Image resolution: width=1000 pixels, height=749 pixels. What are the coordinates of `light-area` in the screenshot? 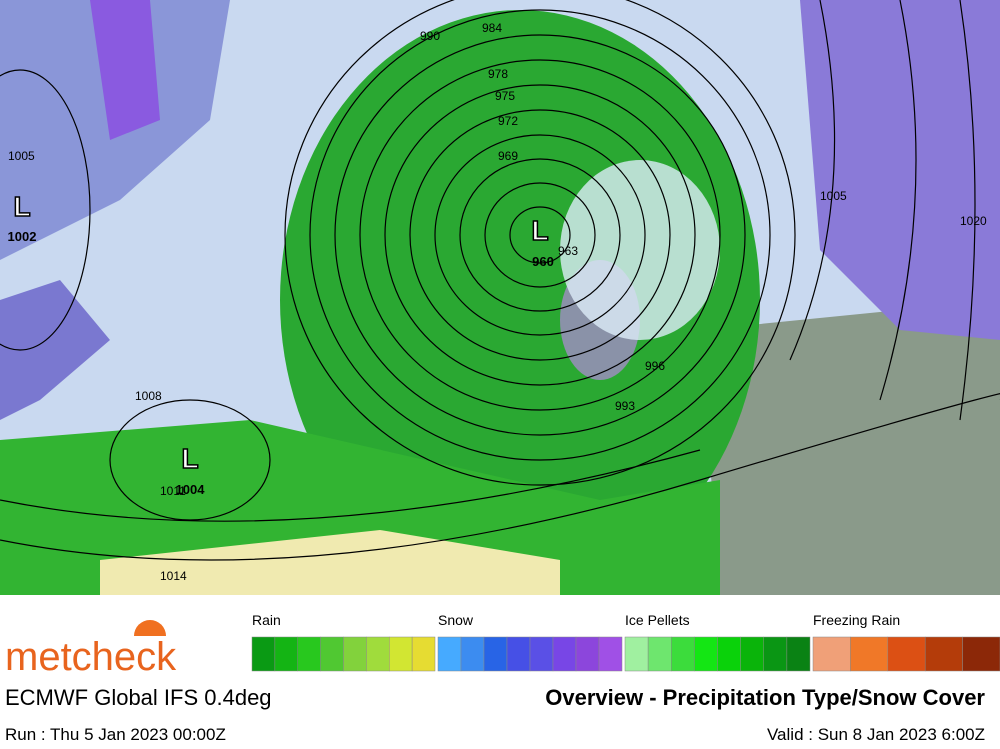 It's located at (330, 562).